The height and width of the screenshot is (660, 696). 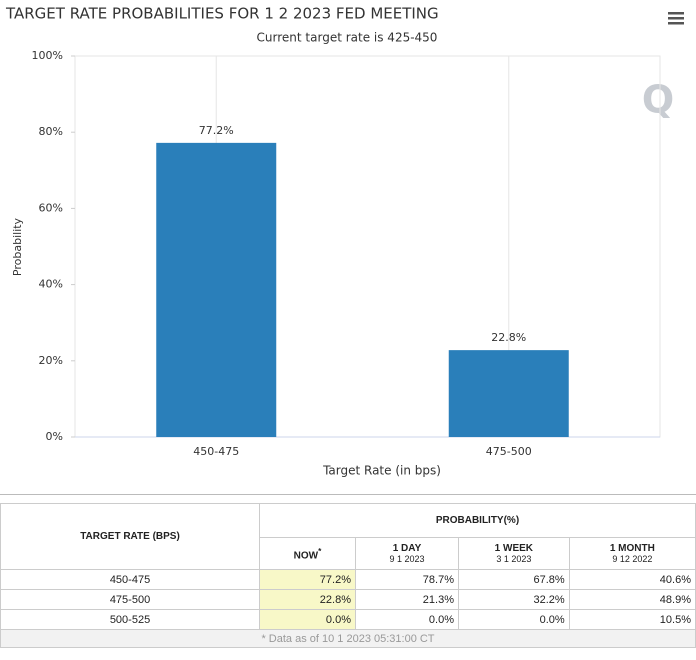 I want to click on header-column: 1 DAY 9 1 2023, so click(x=407, y=553).